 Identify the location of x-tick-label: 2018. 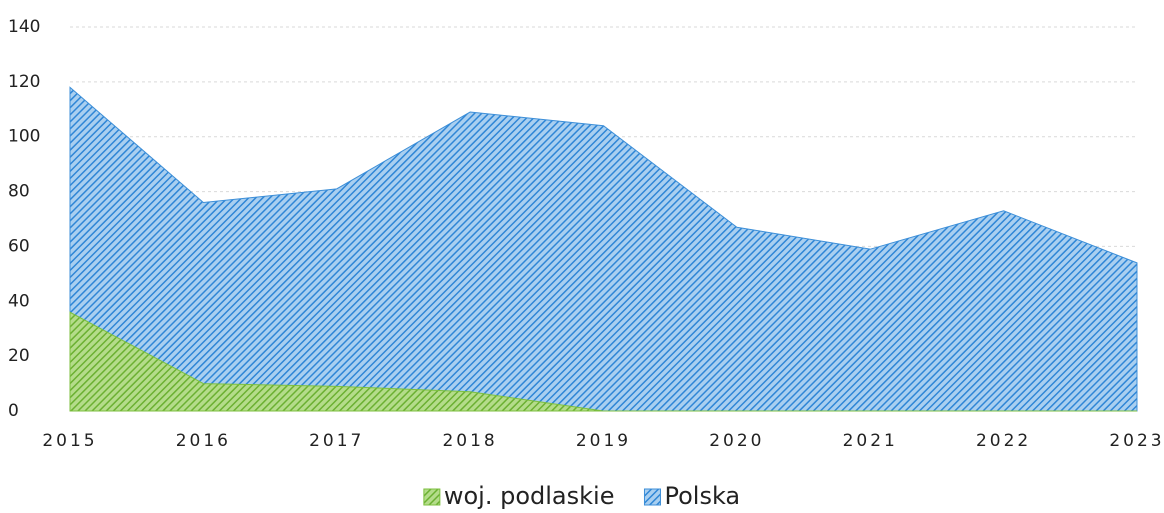
(469, 441).